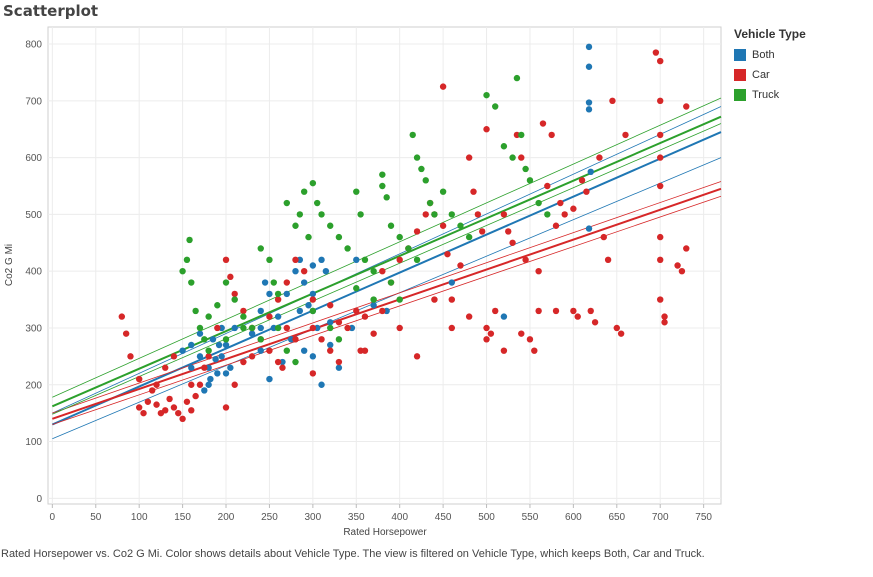 The width and height of the screenshot is (873, 577). What do you see at coordinates (770, 95) in the screenshot?
I see `legend-item-truck: Truck` at bounding box center [770, 95].